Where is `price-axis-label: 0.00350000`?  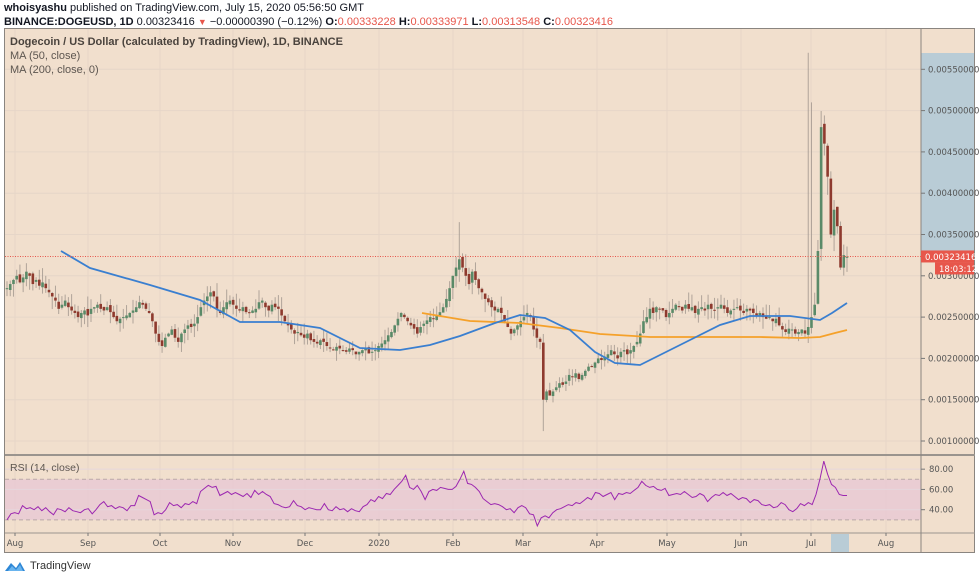 price-axis-label: 0.00350000 is located at coordinates (953, 236).